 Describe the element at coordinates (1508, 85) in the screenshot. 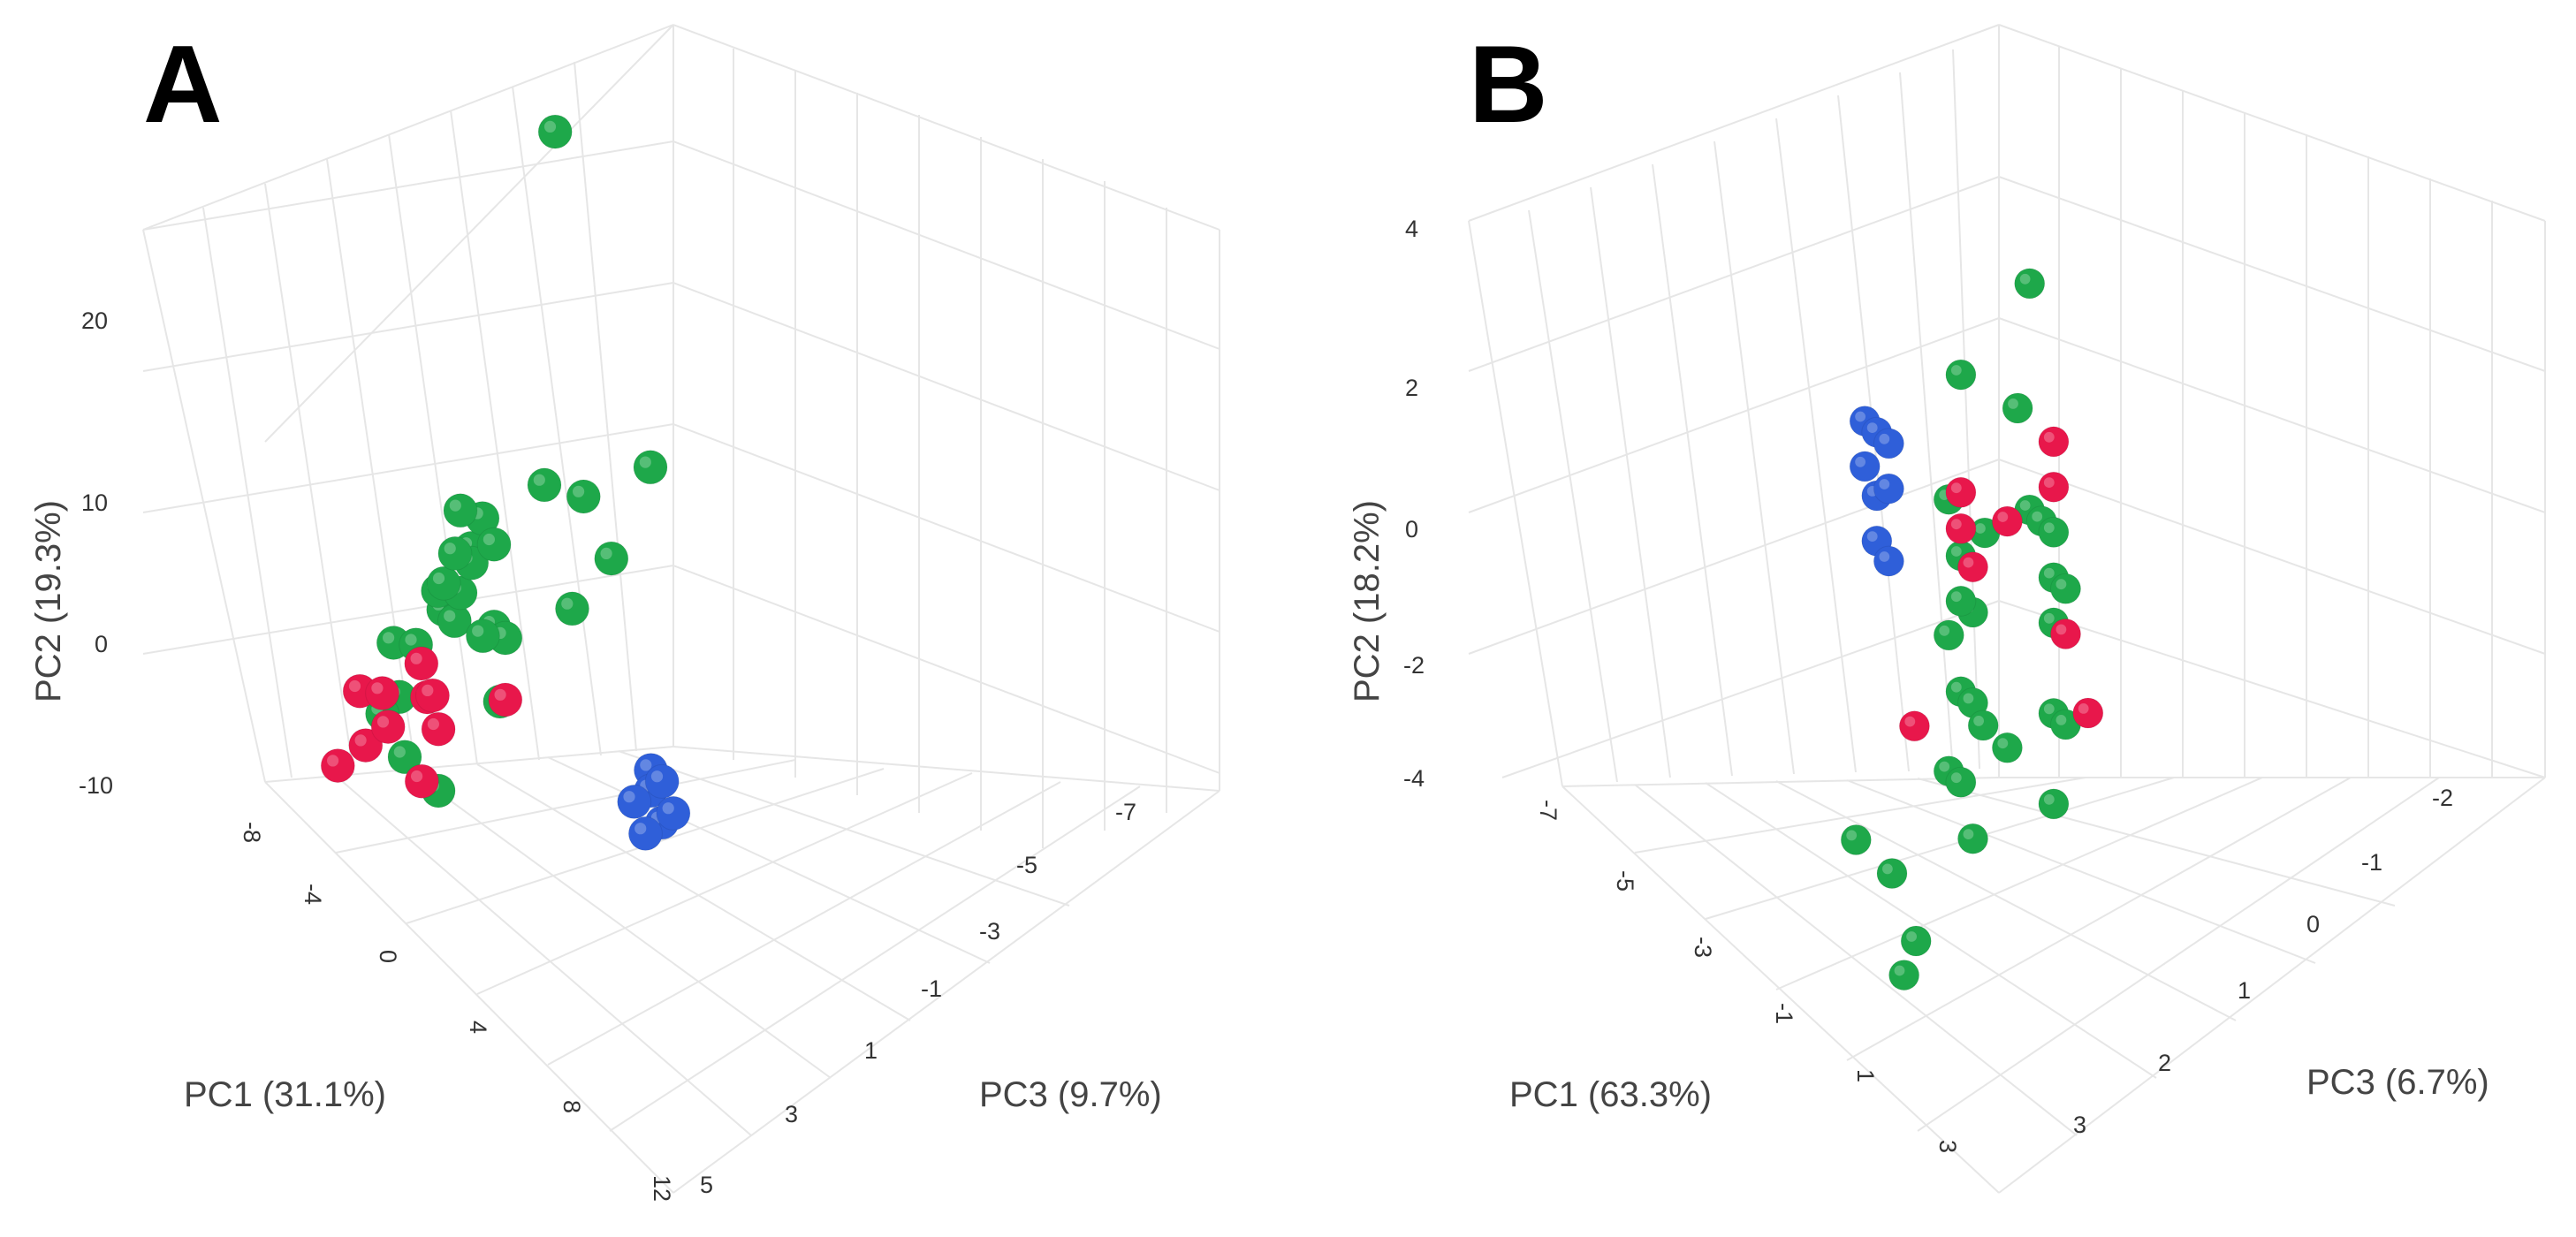

I see `panel-b-letter: B` at that location.